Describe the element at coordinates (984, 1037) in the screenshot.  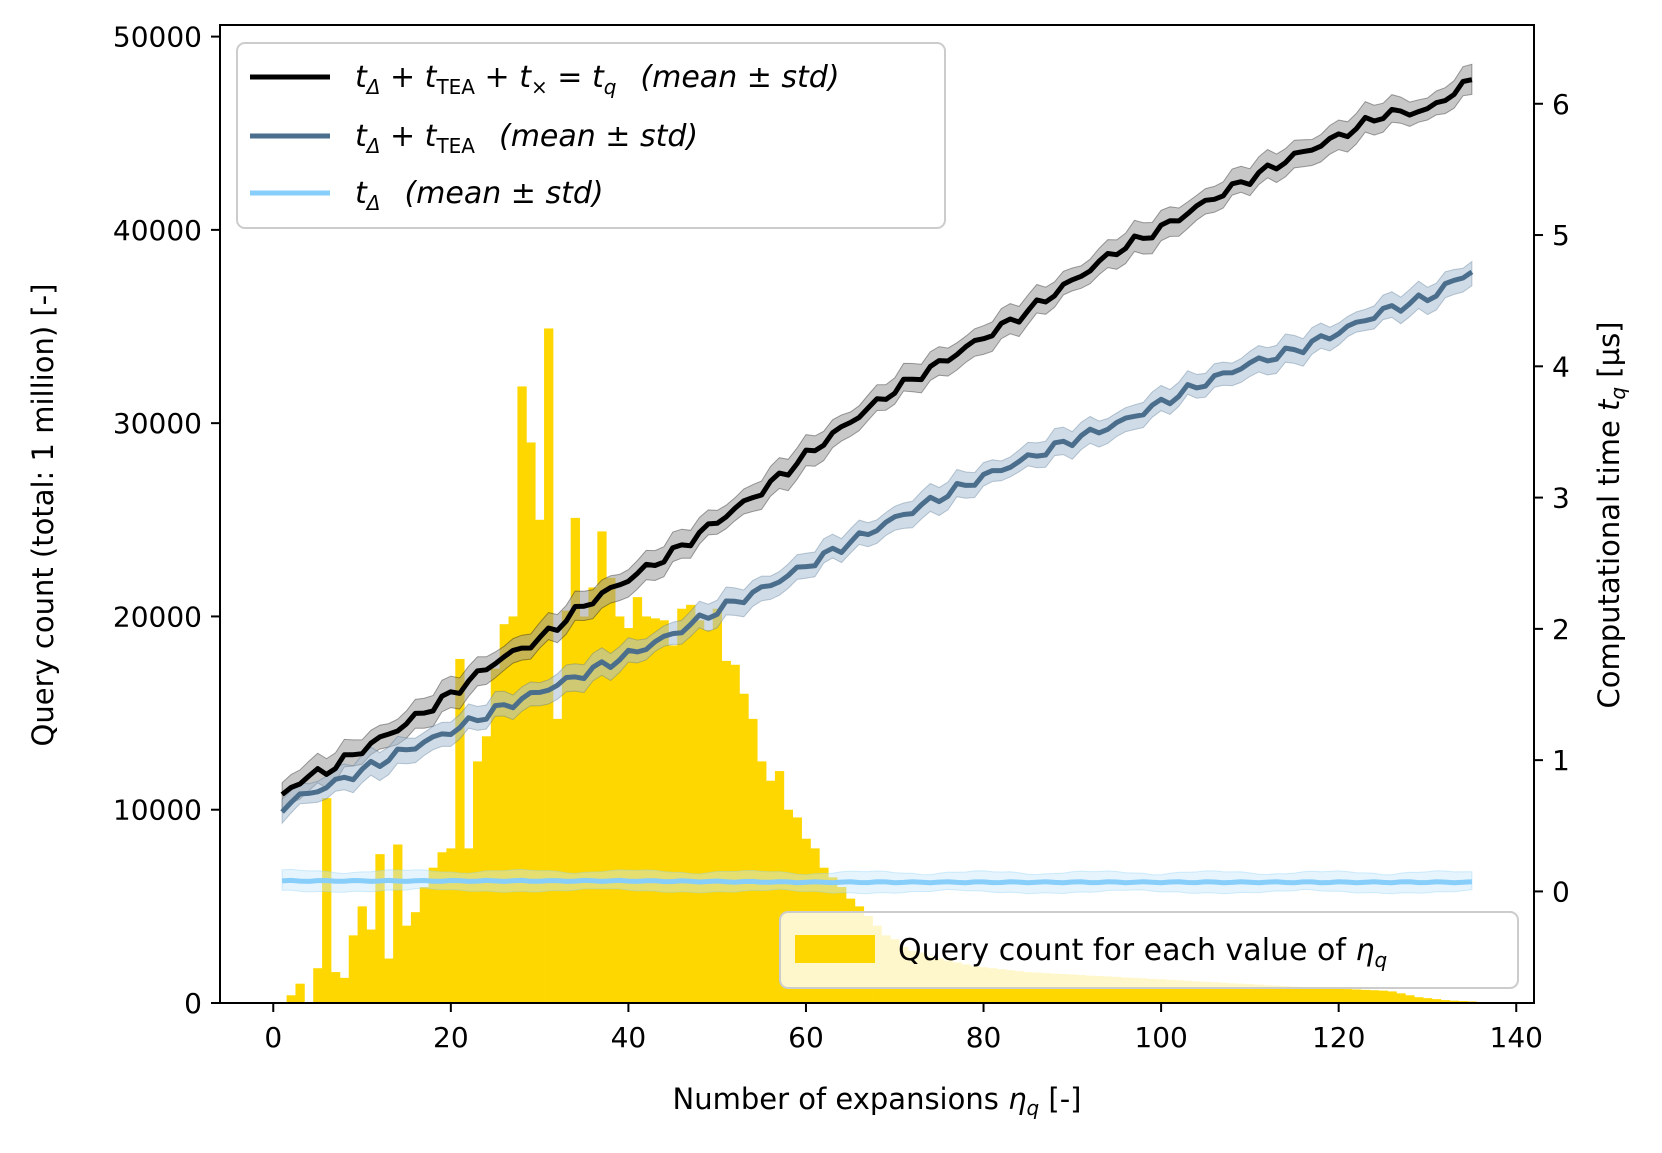
I see `x-tick-label: 80` at that location.